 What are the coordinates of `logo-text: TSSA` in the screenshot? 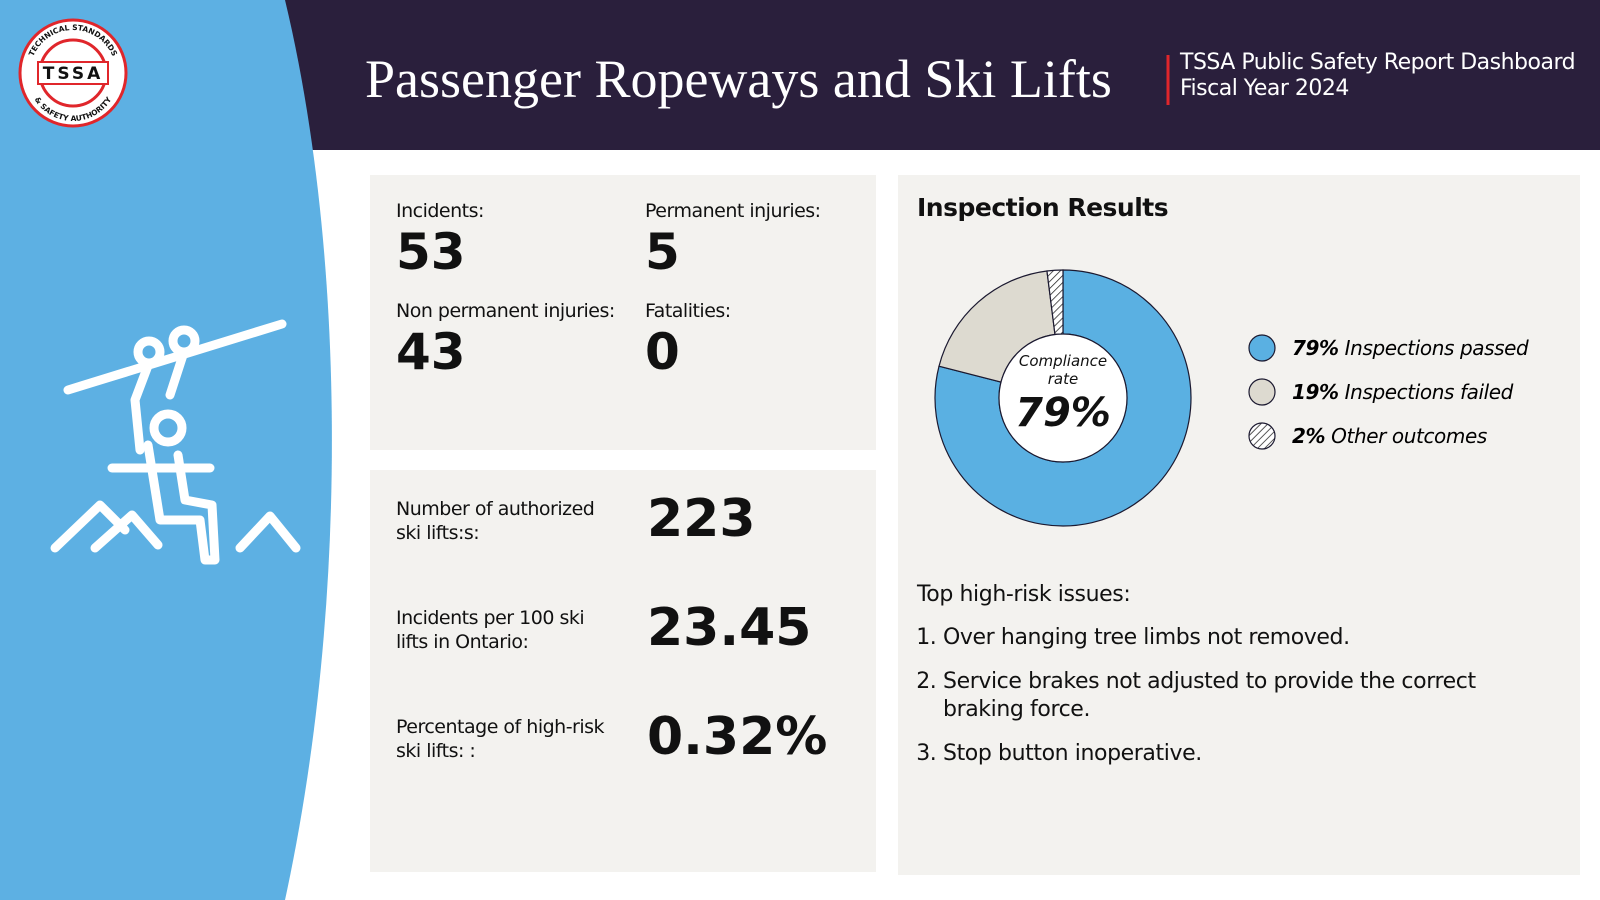 It's located at (73, 74).